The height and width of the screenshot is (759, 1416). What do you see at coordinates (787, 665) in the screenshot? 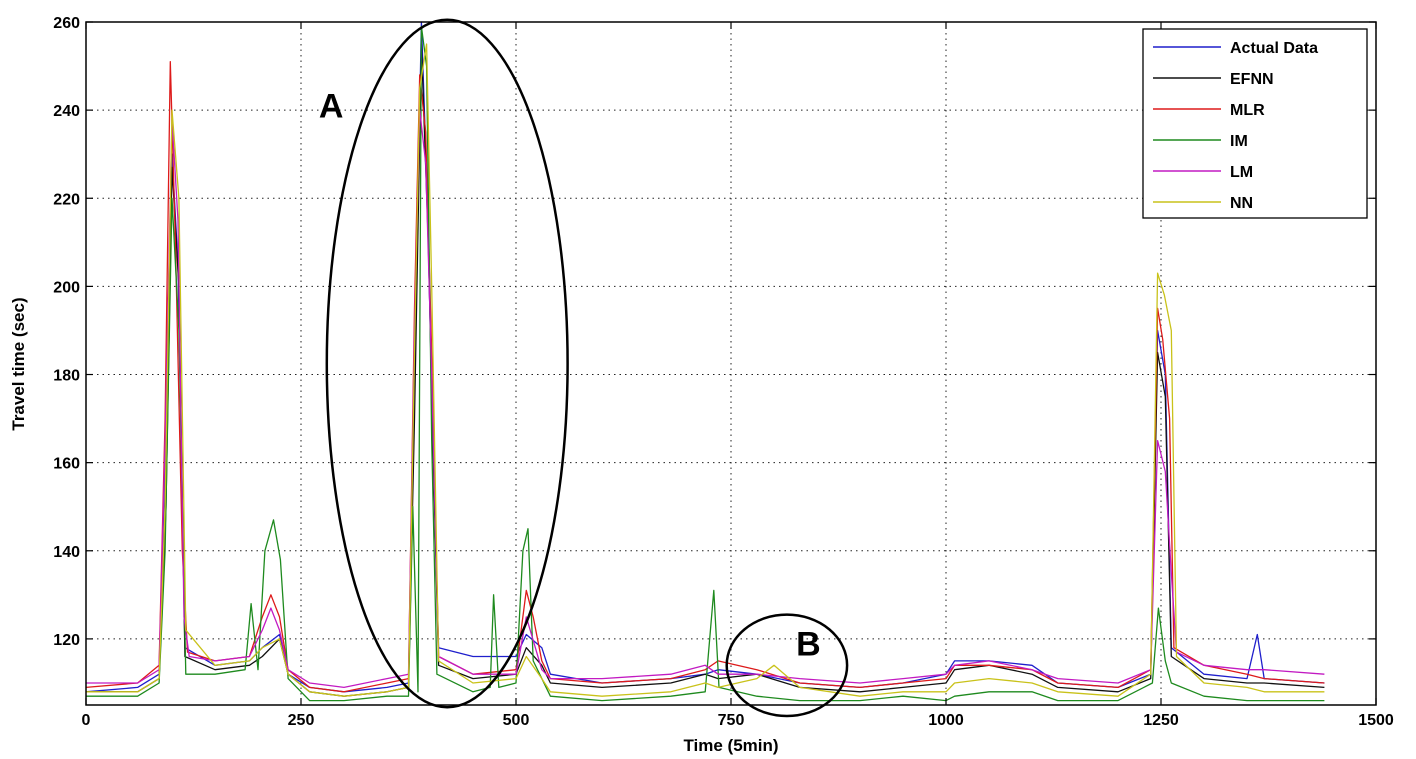
I see `highlight-ellipse-b` at bounding box center [787, 665].